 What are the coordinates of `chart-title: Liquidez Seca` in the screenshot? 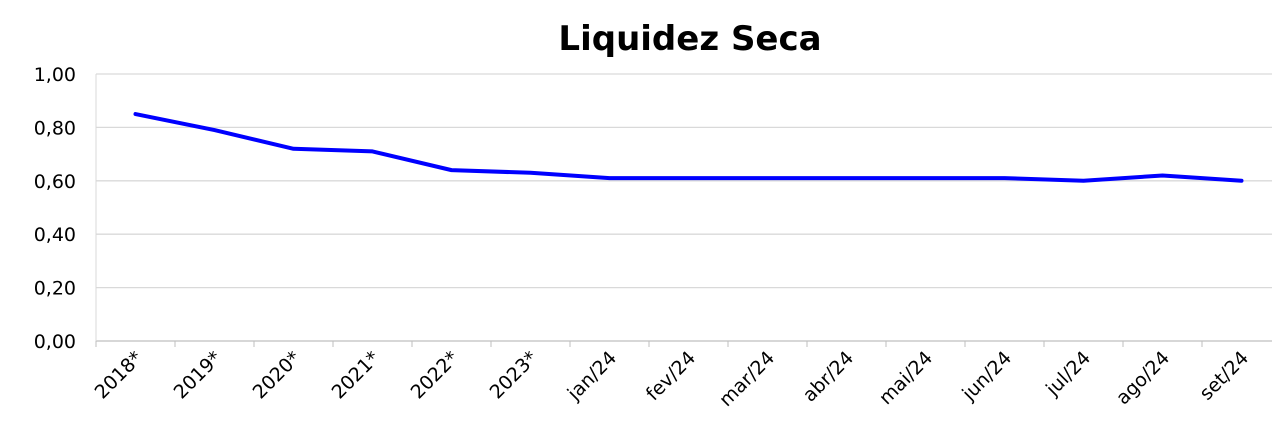 It's located at (689, 39).